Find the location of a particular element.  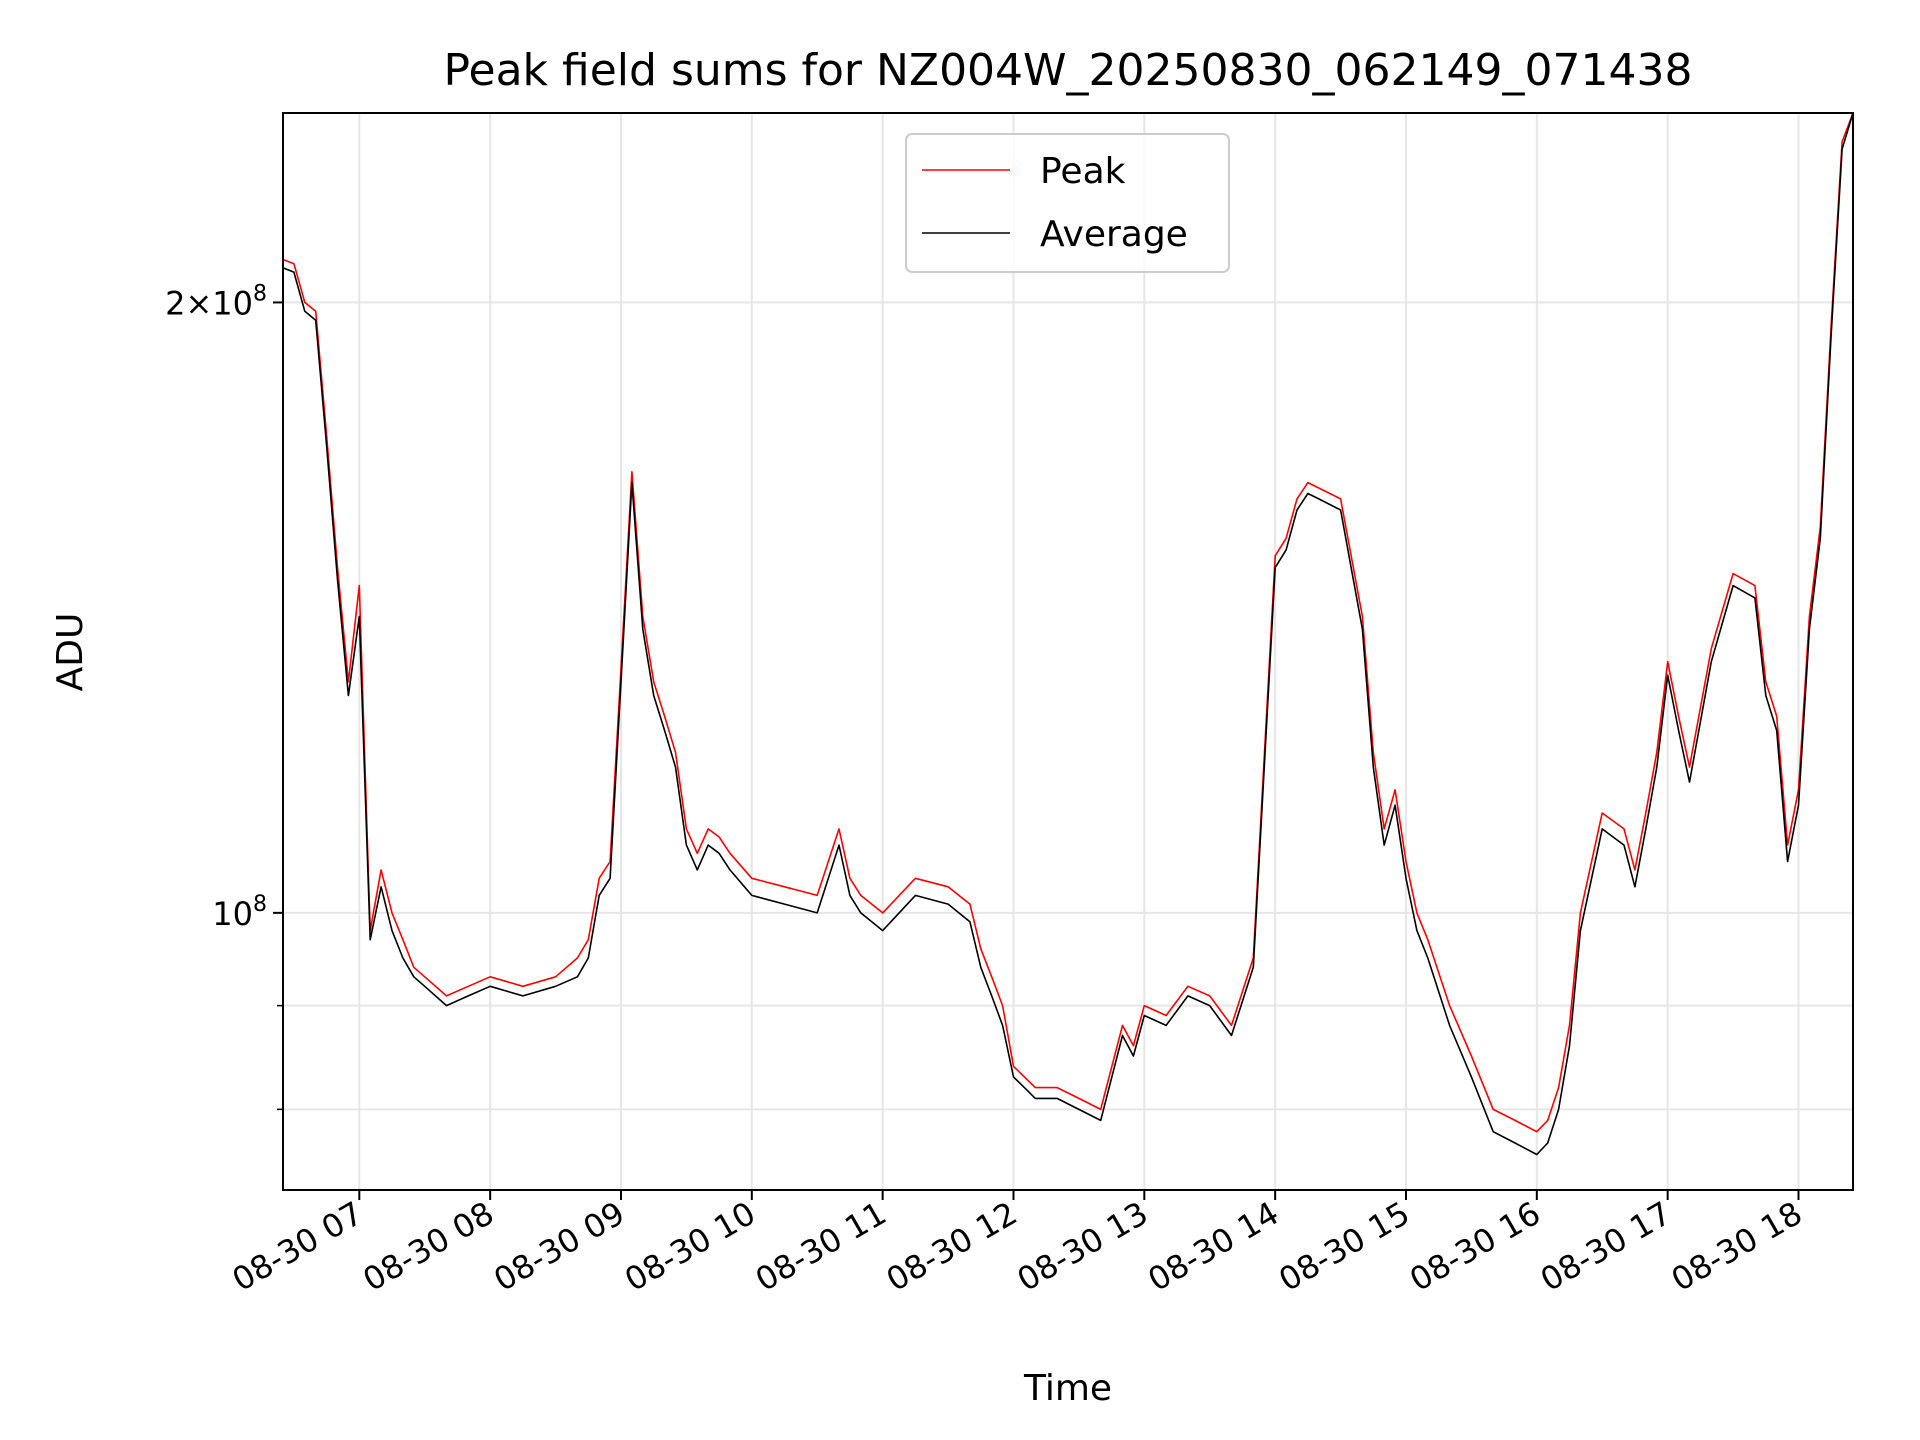

legend: Peak Average is located at coordinates (1067, 203).